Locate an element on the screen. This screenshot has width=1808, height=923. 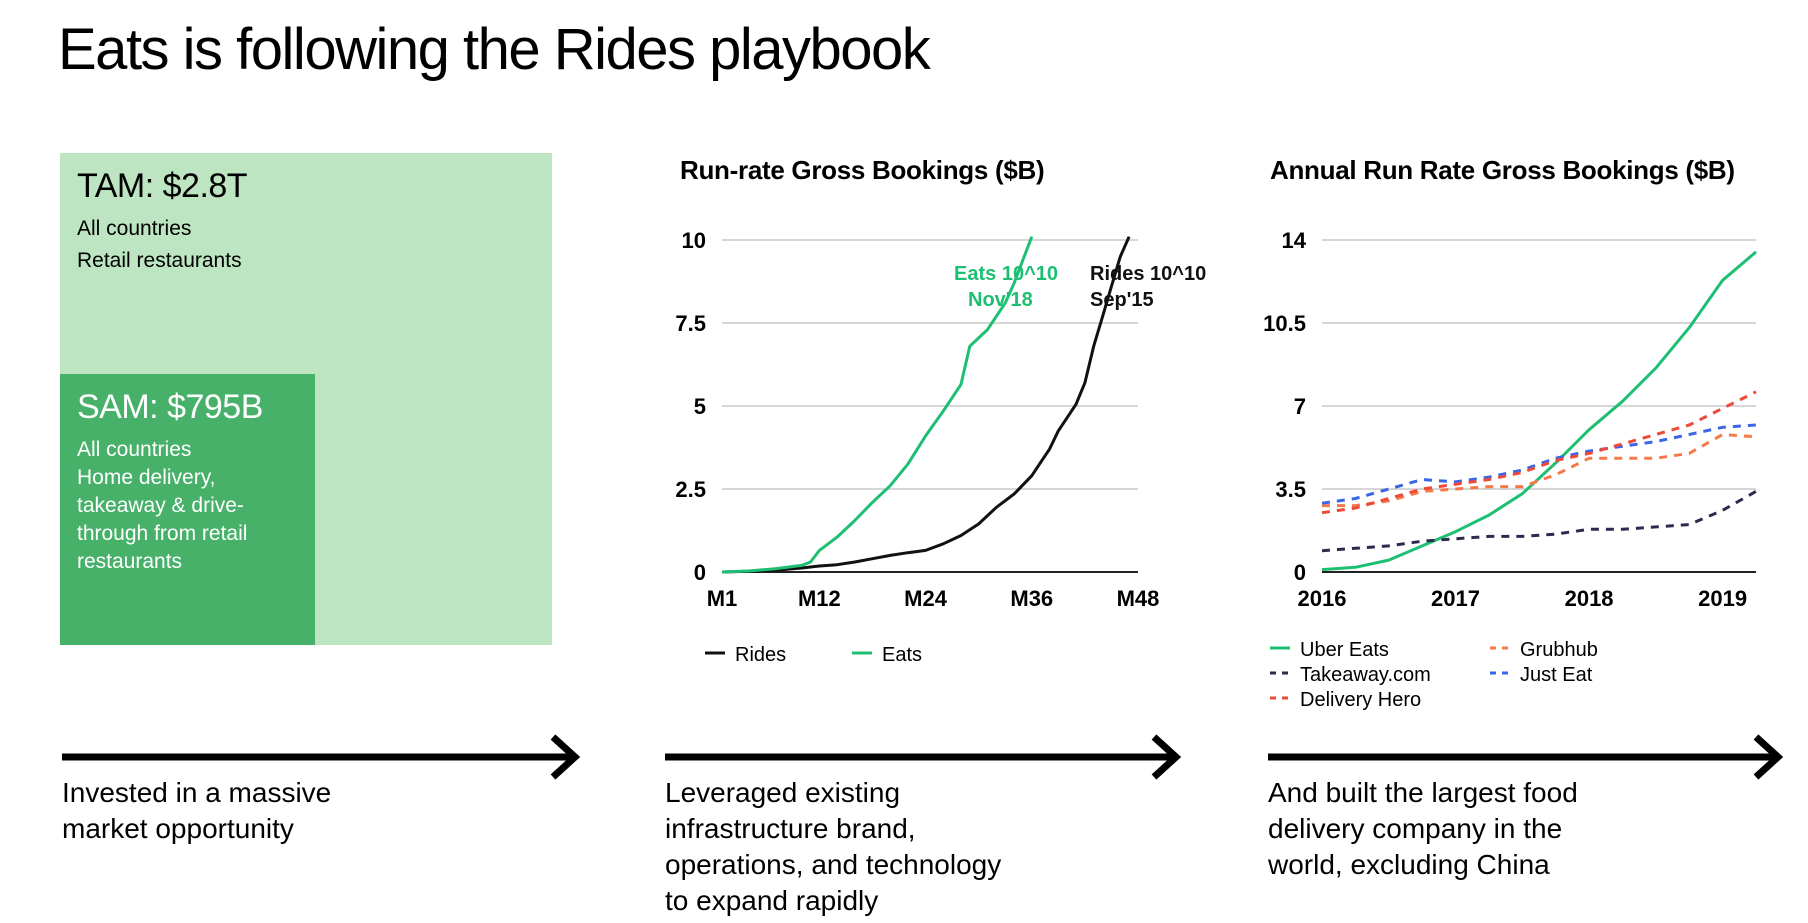
sam-line: Home delivery, is located at coordinates (146, 477).